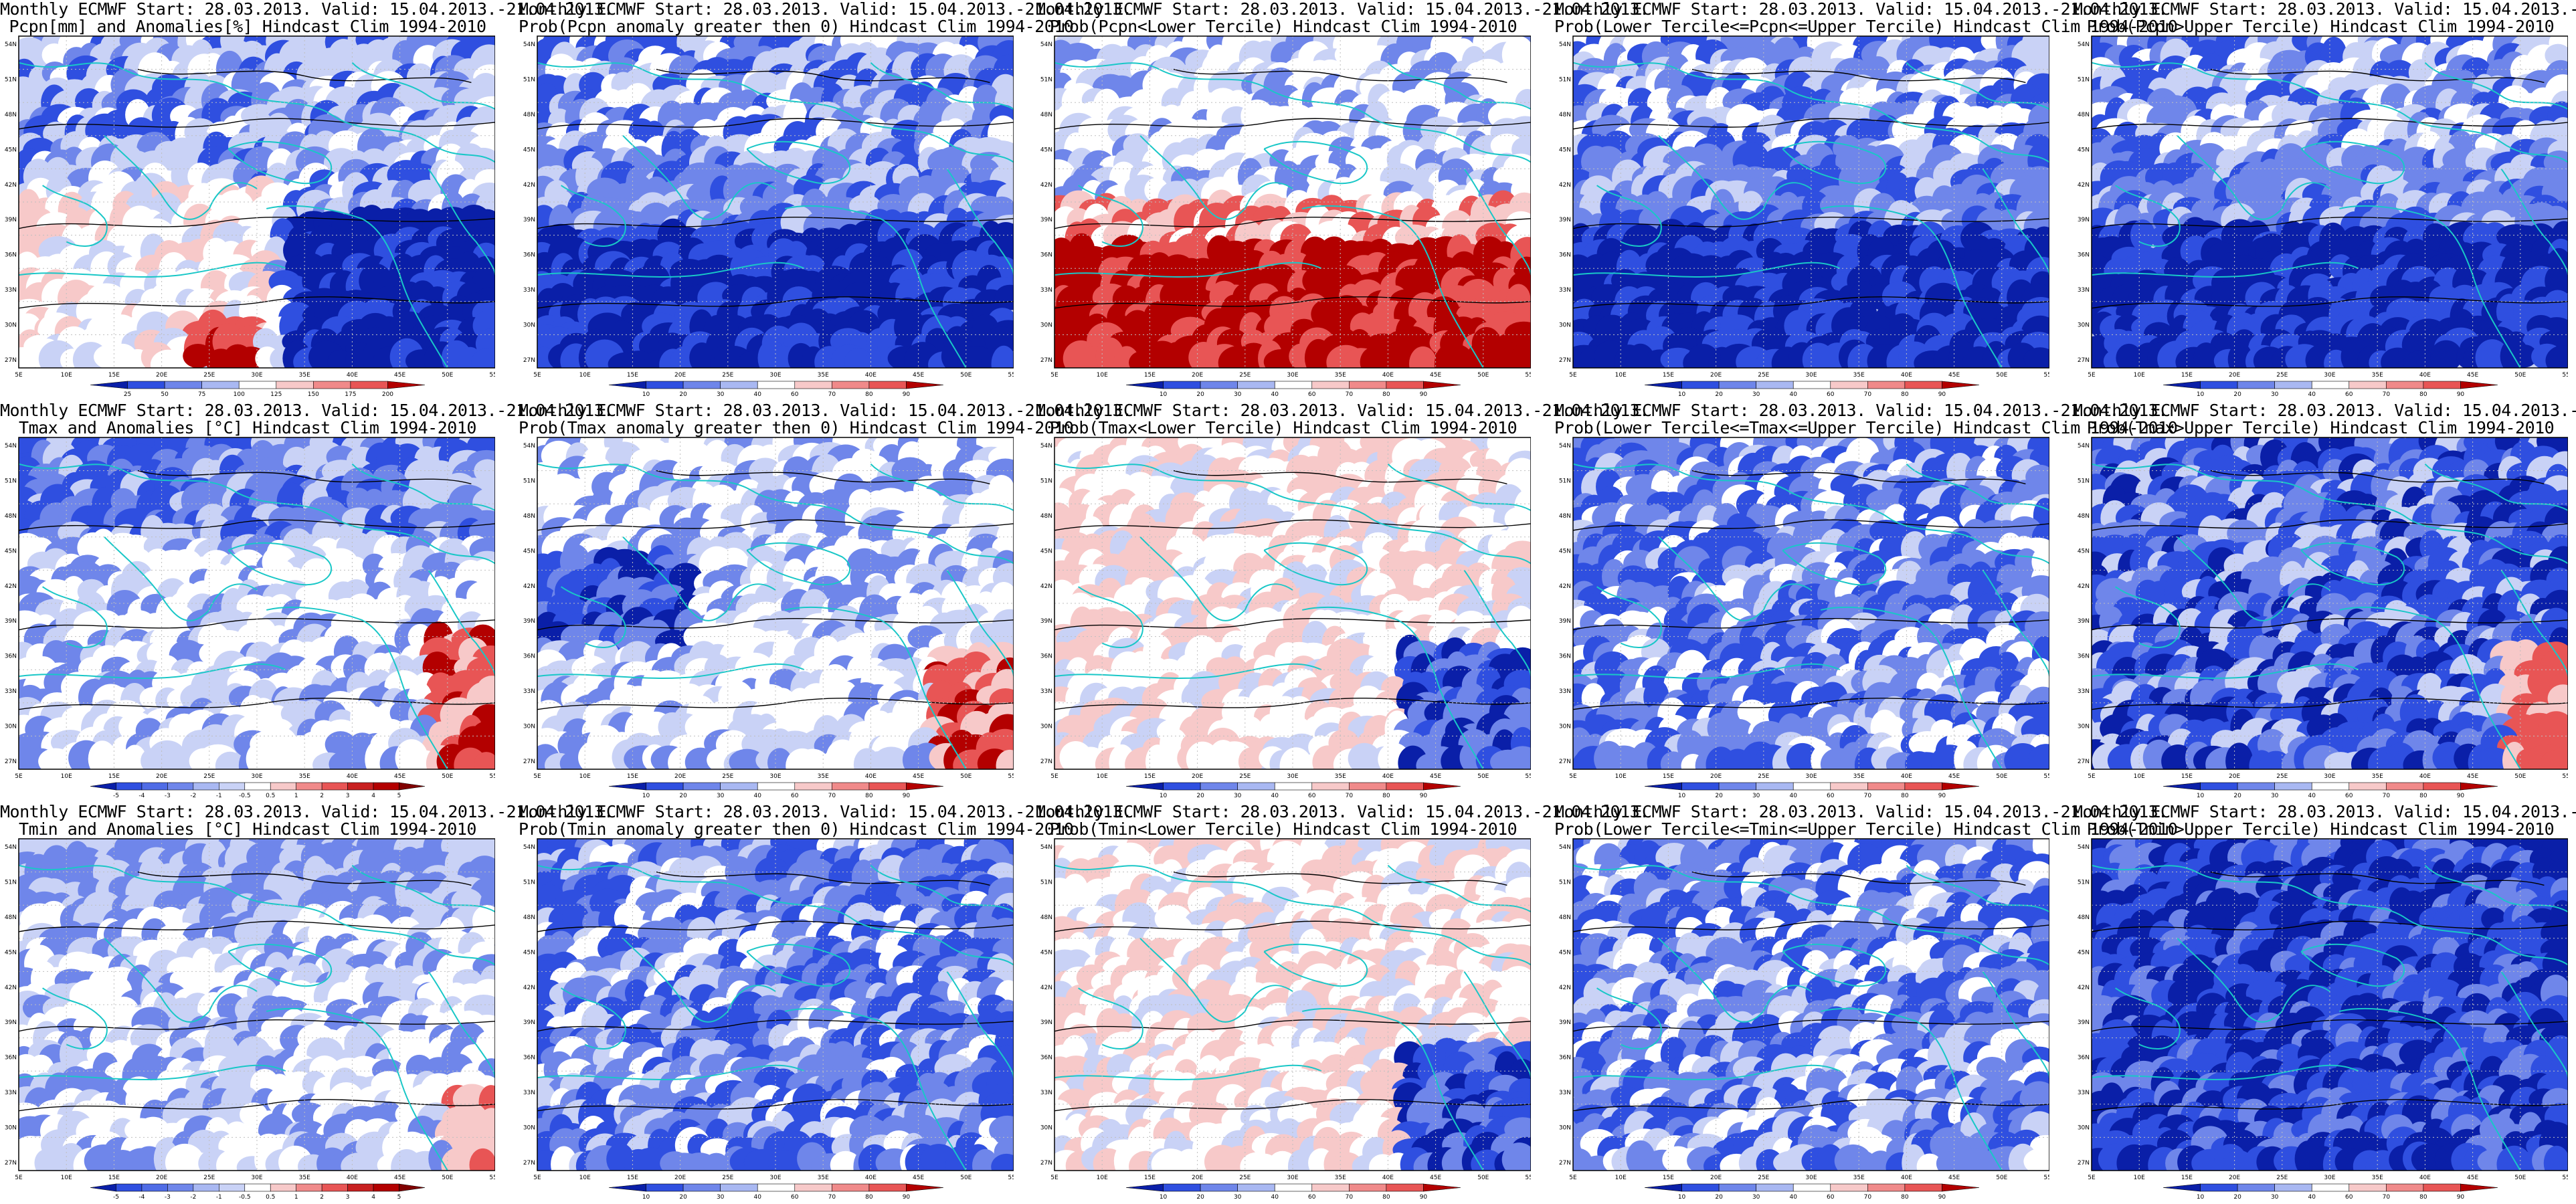  What do you see at coordinates (2234, 375) in the screenshot?
I see `lon-tick-label: 20E` at bounding box center [2234, 375].